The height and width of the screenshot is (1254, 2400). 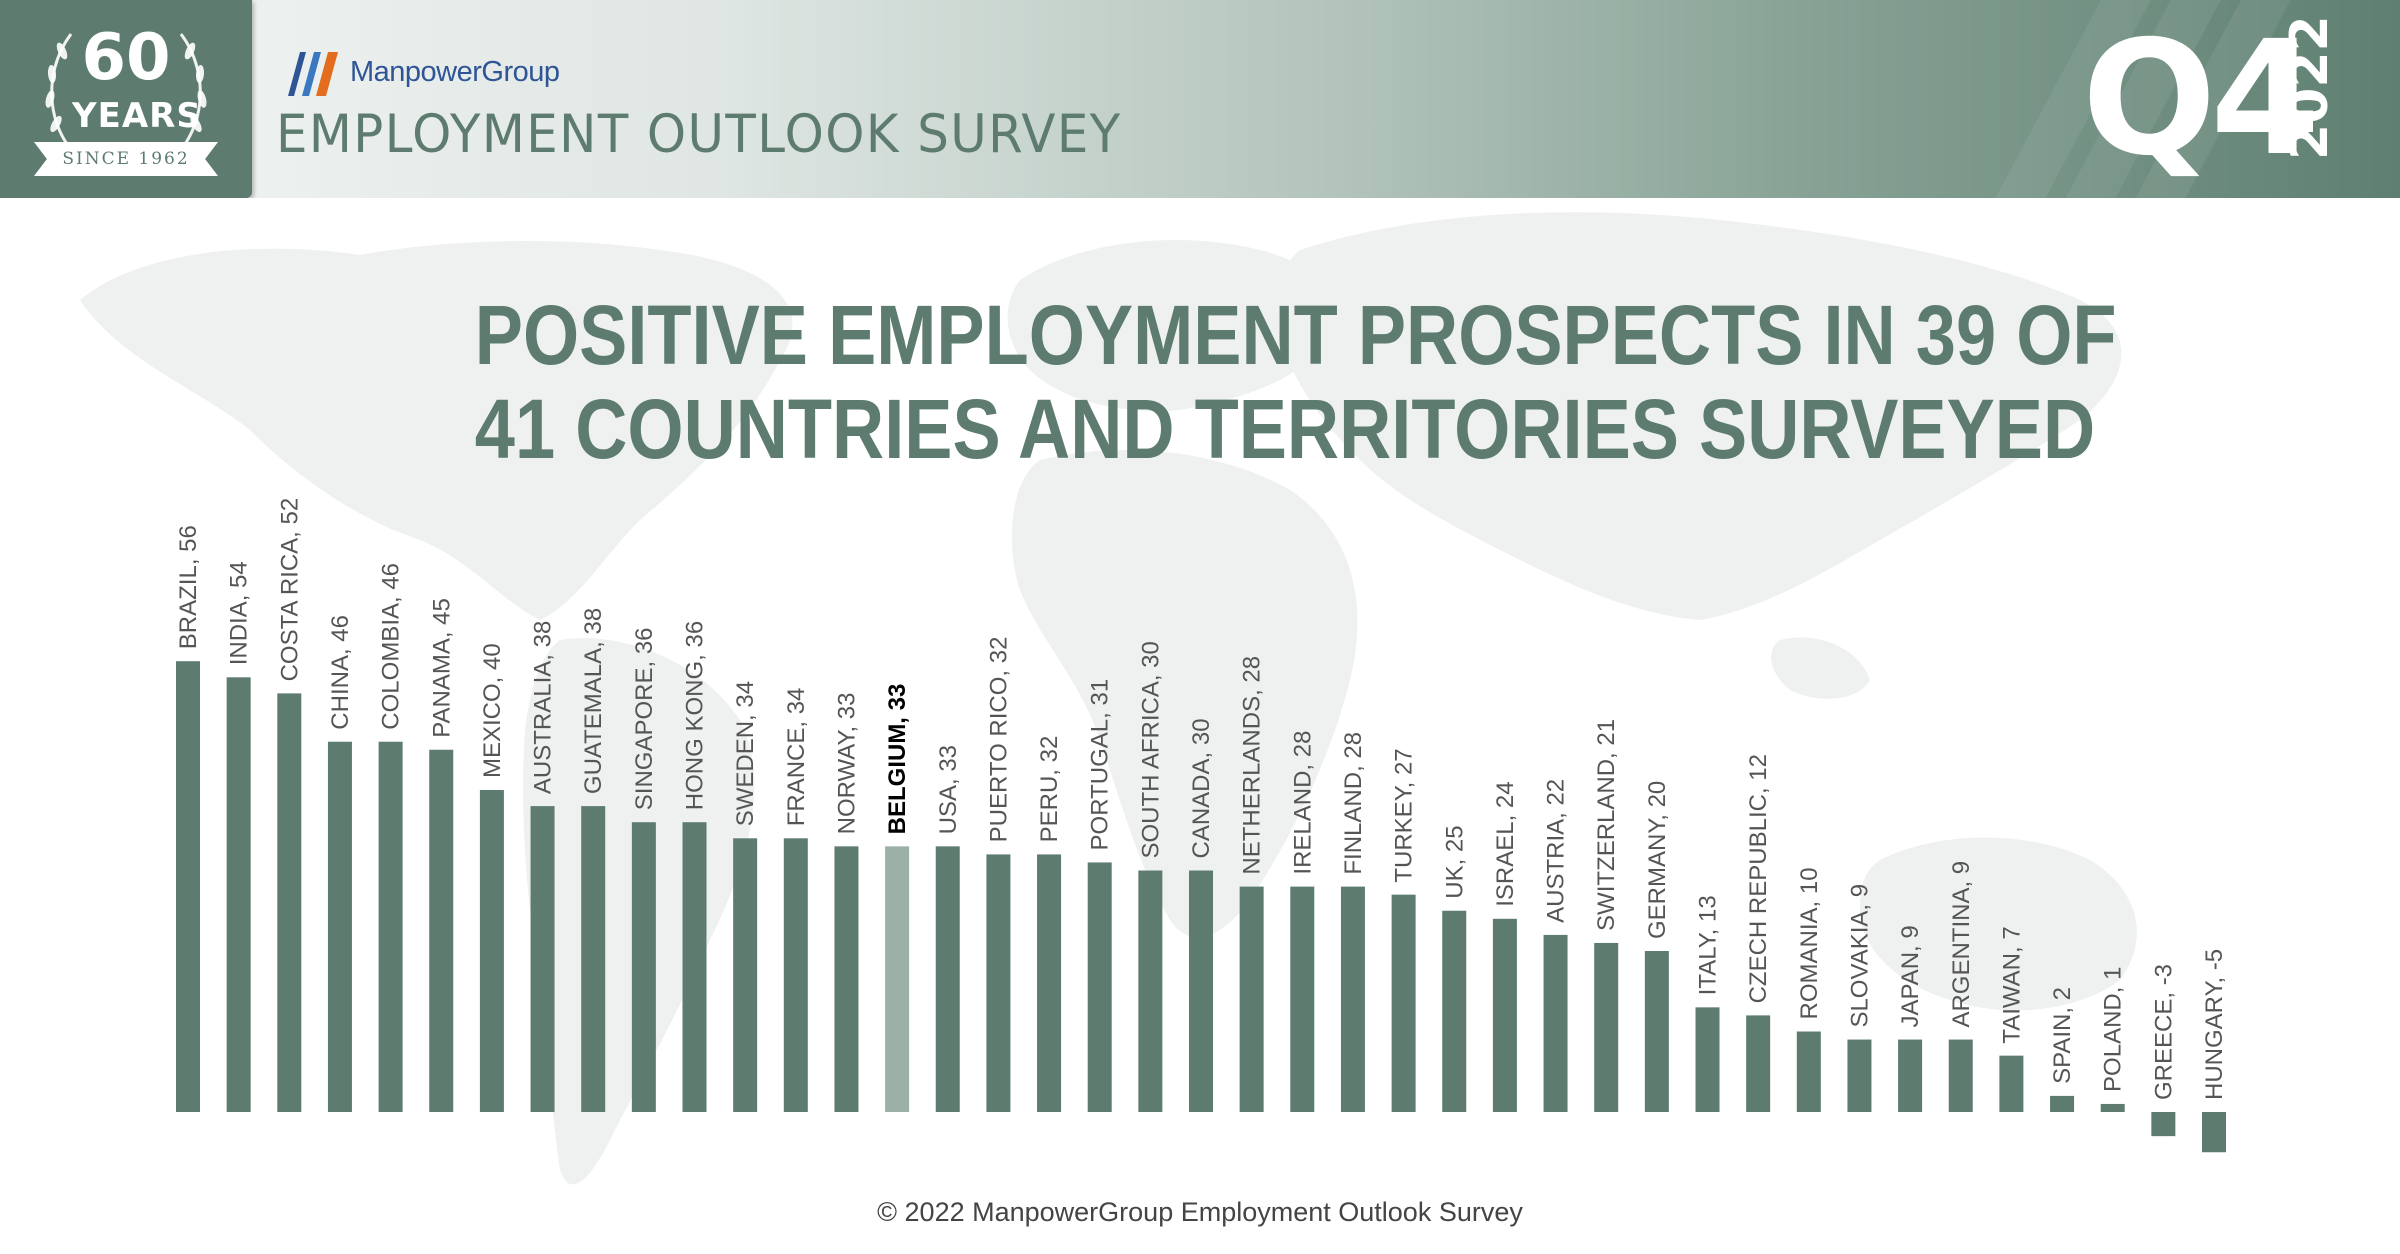 What do you see at coordinates (1049, 983) in the screenshot?
I see `bar-peru` at bounding box center [1049, 983].